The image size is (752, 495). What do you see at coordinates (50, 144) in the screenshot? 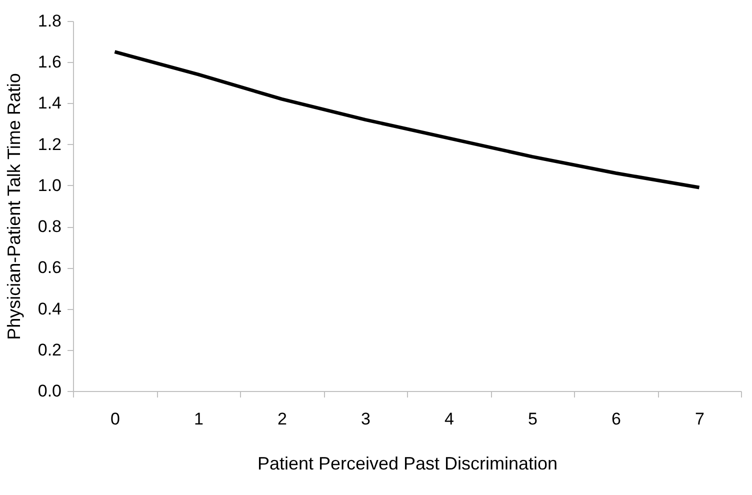
I see `y-tick-label: 1.2` at bounding box center [50, 144].